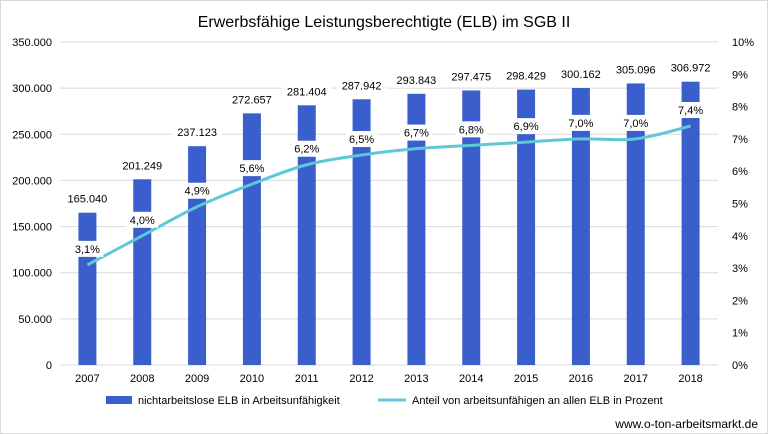 This screenshot has height=434, width=768. I want to click on x-tick-label: 2008, so click(142, 379).